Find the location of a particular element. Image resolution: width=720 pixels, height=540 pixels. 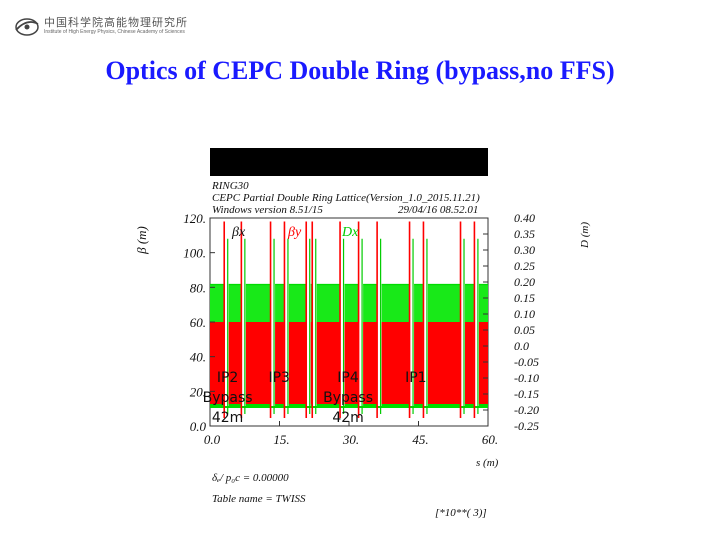

y-right-tick-5: 0.0 is located at coordinates (521, 346).